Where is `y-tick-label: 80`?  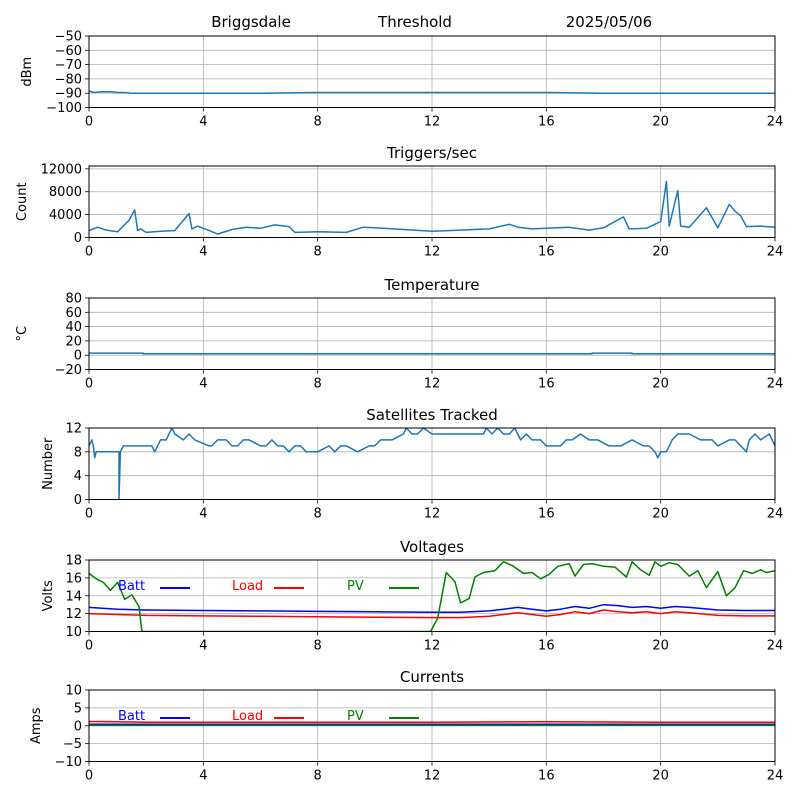 y-tick-label: 80 is located at coordinates (73, 299).